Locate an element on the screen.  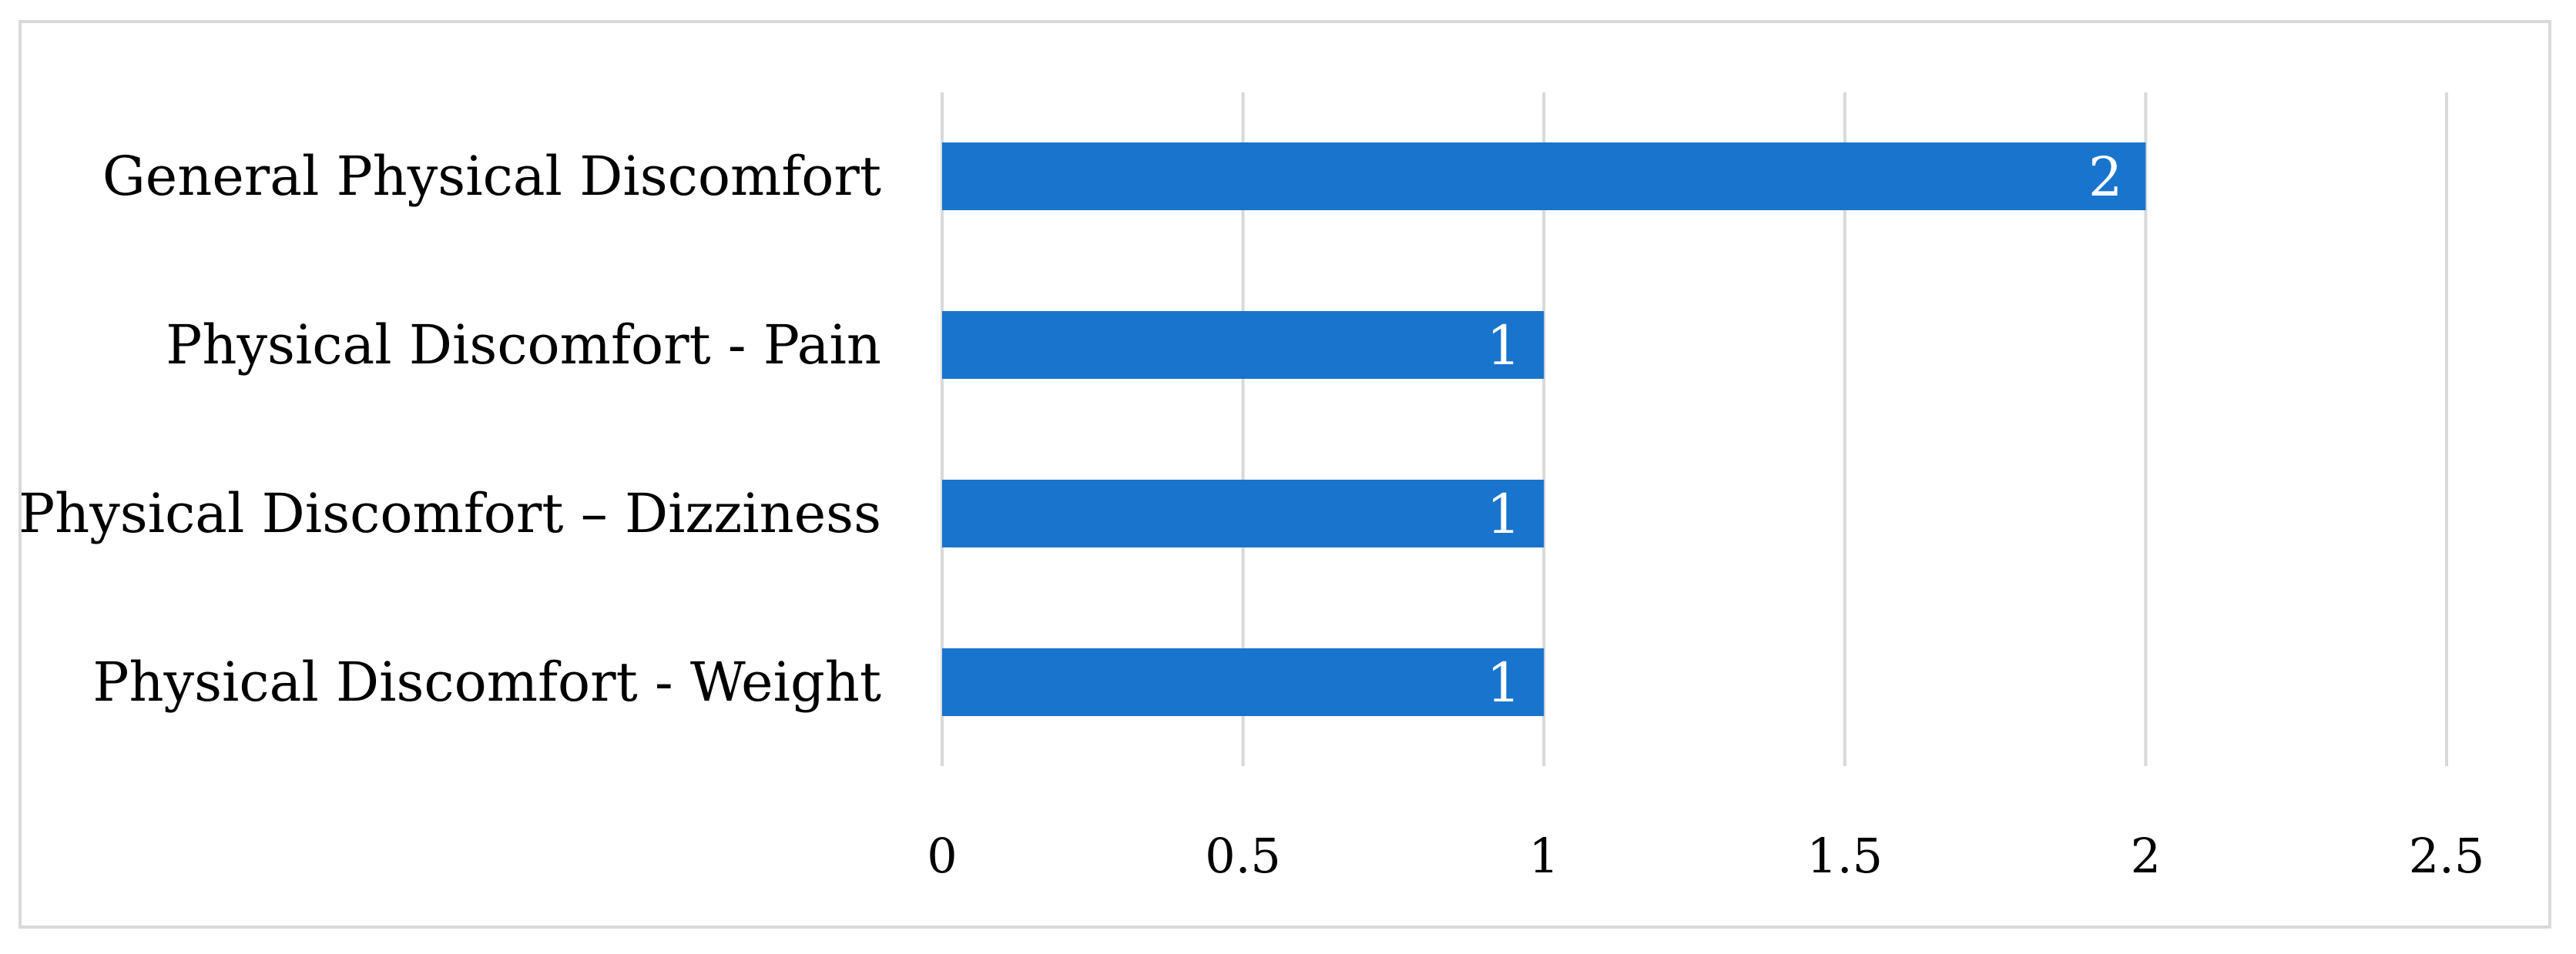
x-tick-label: 2 is located at coordinates (2146, 856).